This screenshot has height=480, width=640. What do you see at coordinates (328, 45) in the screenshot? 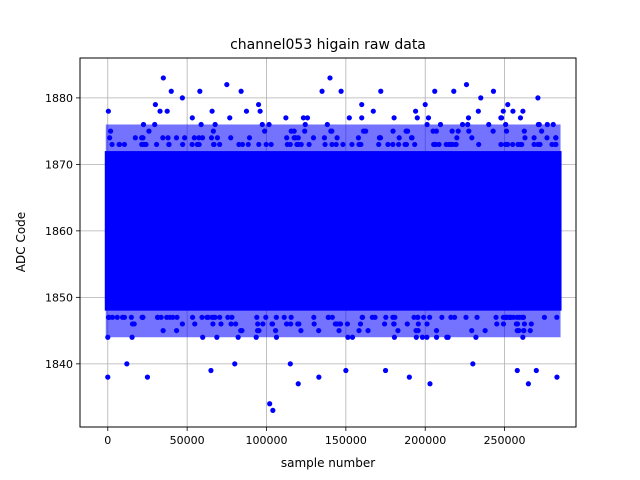
I see `chart-title: channel053 higain raw data` at bounding box center [328, 45].